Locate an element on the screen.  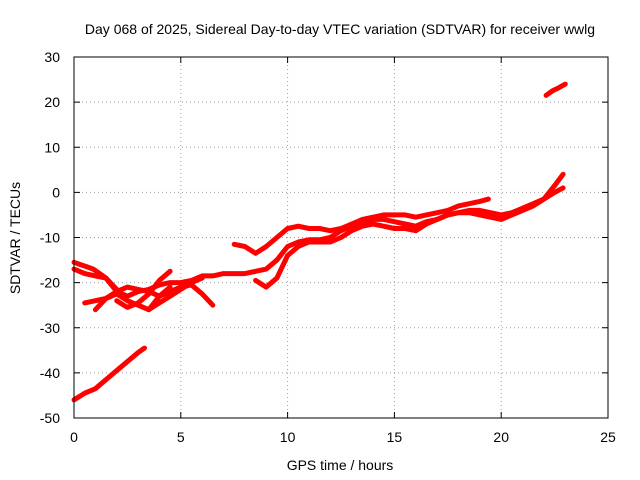
x-axis-label: GPS time / hours is located at coordinates (340, 465).